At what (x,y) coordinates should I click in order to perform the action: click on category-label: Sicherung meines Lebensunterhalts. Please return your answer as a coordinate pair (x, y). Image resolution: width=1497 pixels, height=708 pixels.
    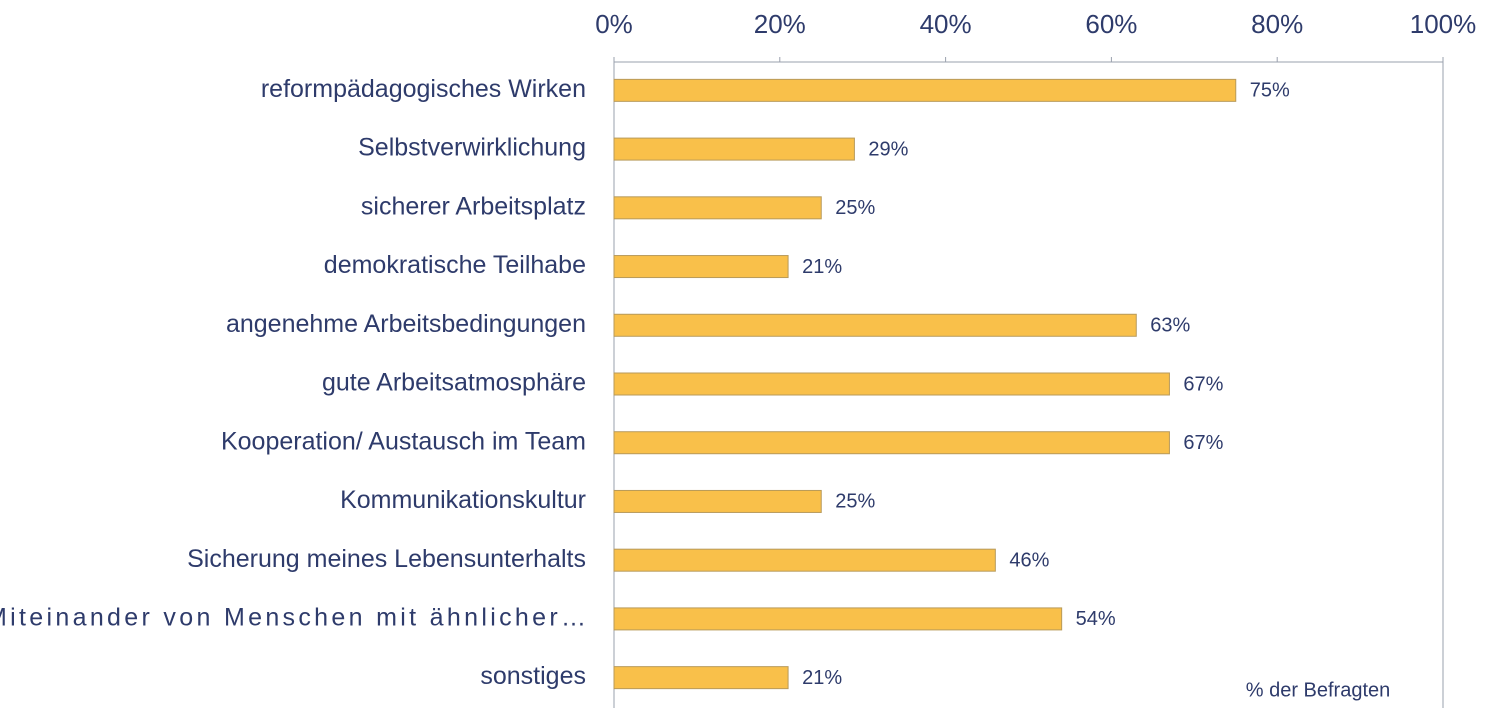
    Looking at the image, I should click on (386, 559).